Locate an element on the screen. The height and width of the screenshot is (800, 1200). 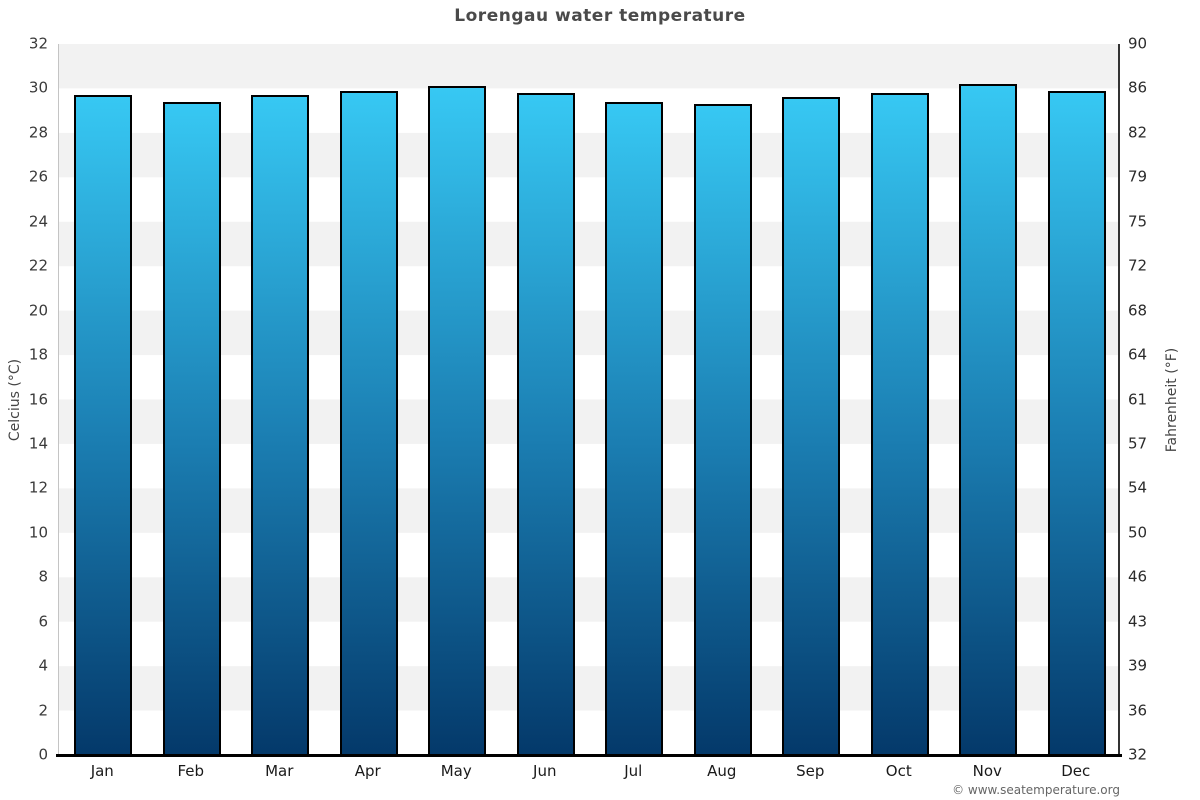
x-tick-label: Oct is located at coordinates (898, 771).